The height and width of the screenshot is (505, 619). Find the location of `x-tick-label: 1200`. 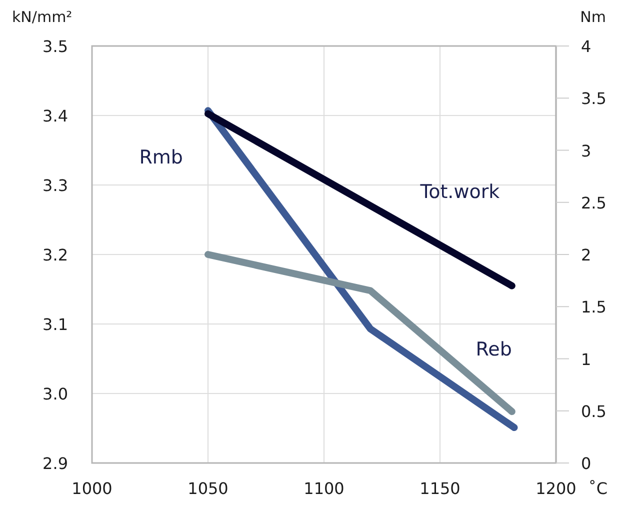

x-tick-label: 1200 is located at coordinates (556, 488).